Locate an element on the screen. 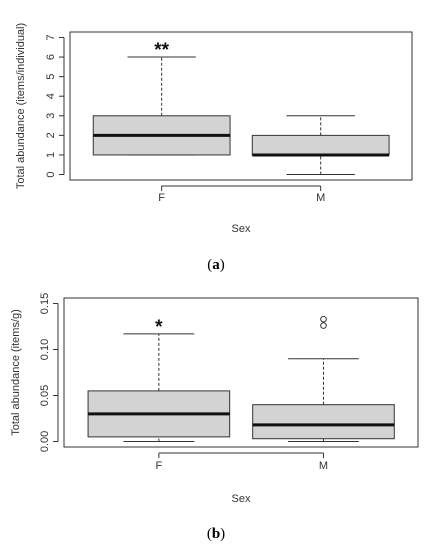  panel-caption: (b) is located at coordinates (216, 534).